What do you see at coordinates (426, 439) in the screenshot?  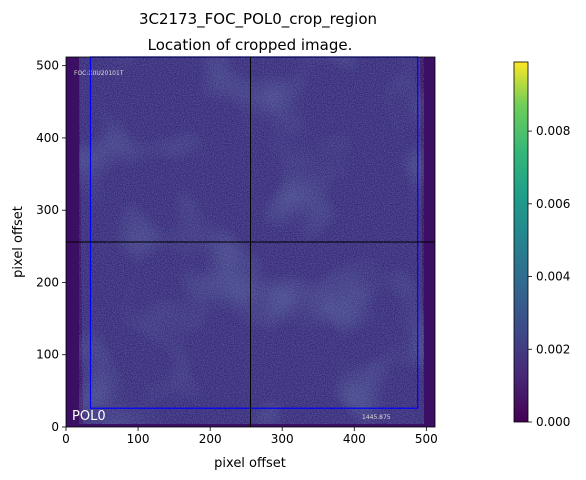 I see `x-tick-label: 500` at bounding box center [426, 439].